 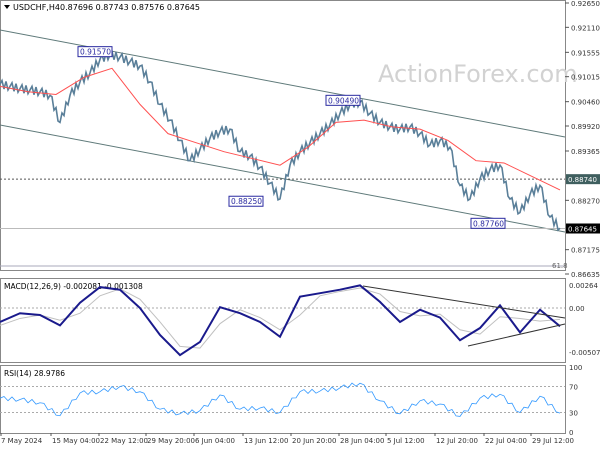 What do you see at coordinates (585, 4) in the screenshot?
I see `y-tick-label: 0.92650` at bounding box center [585, 4].